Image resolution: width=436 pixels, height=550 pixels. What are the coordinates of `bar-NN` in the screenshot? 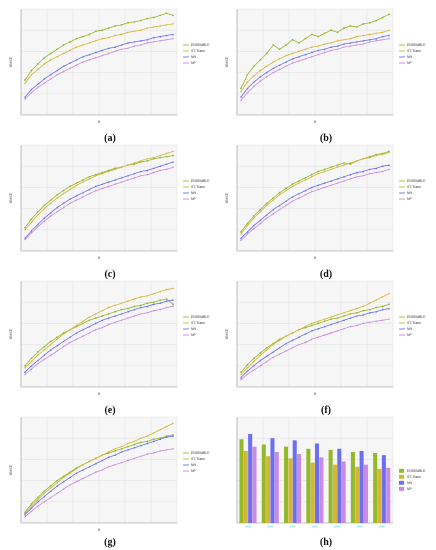 It's located at (272, 480).